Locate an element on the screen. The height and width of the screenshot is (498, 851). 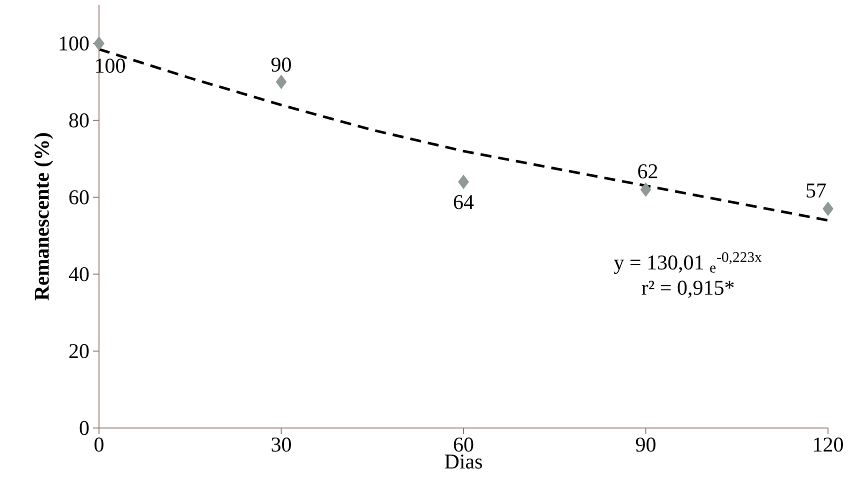
y-tick-label: 0 is located at coordinates (84, 428).